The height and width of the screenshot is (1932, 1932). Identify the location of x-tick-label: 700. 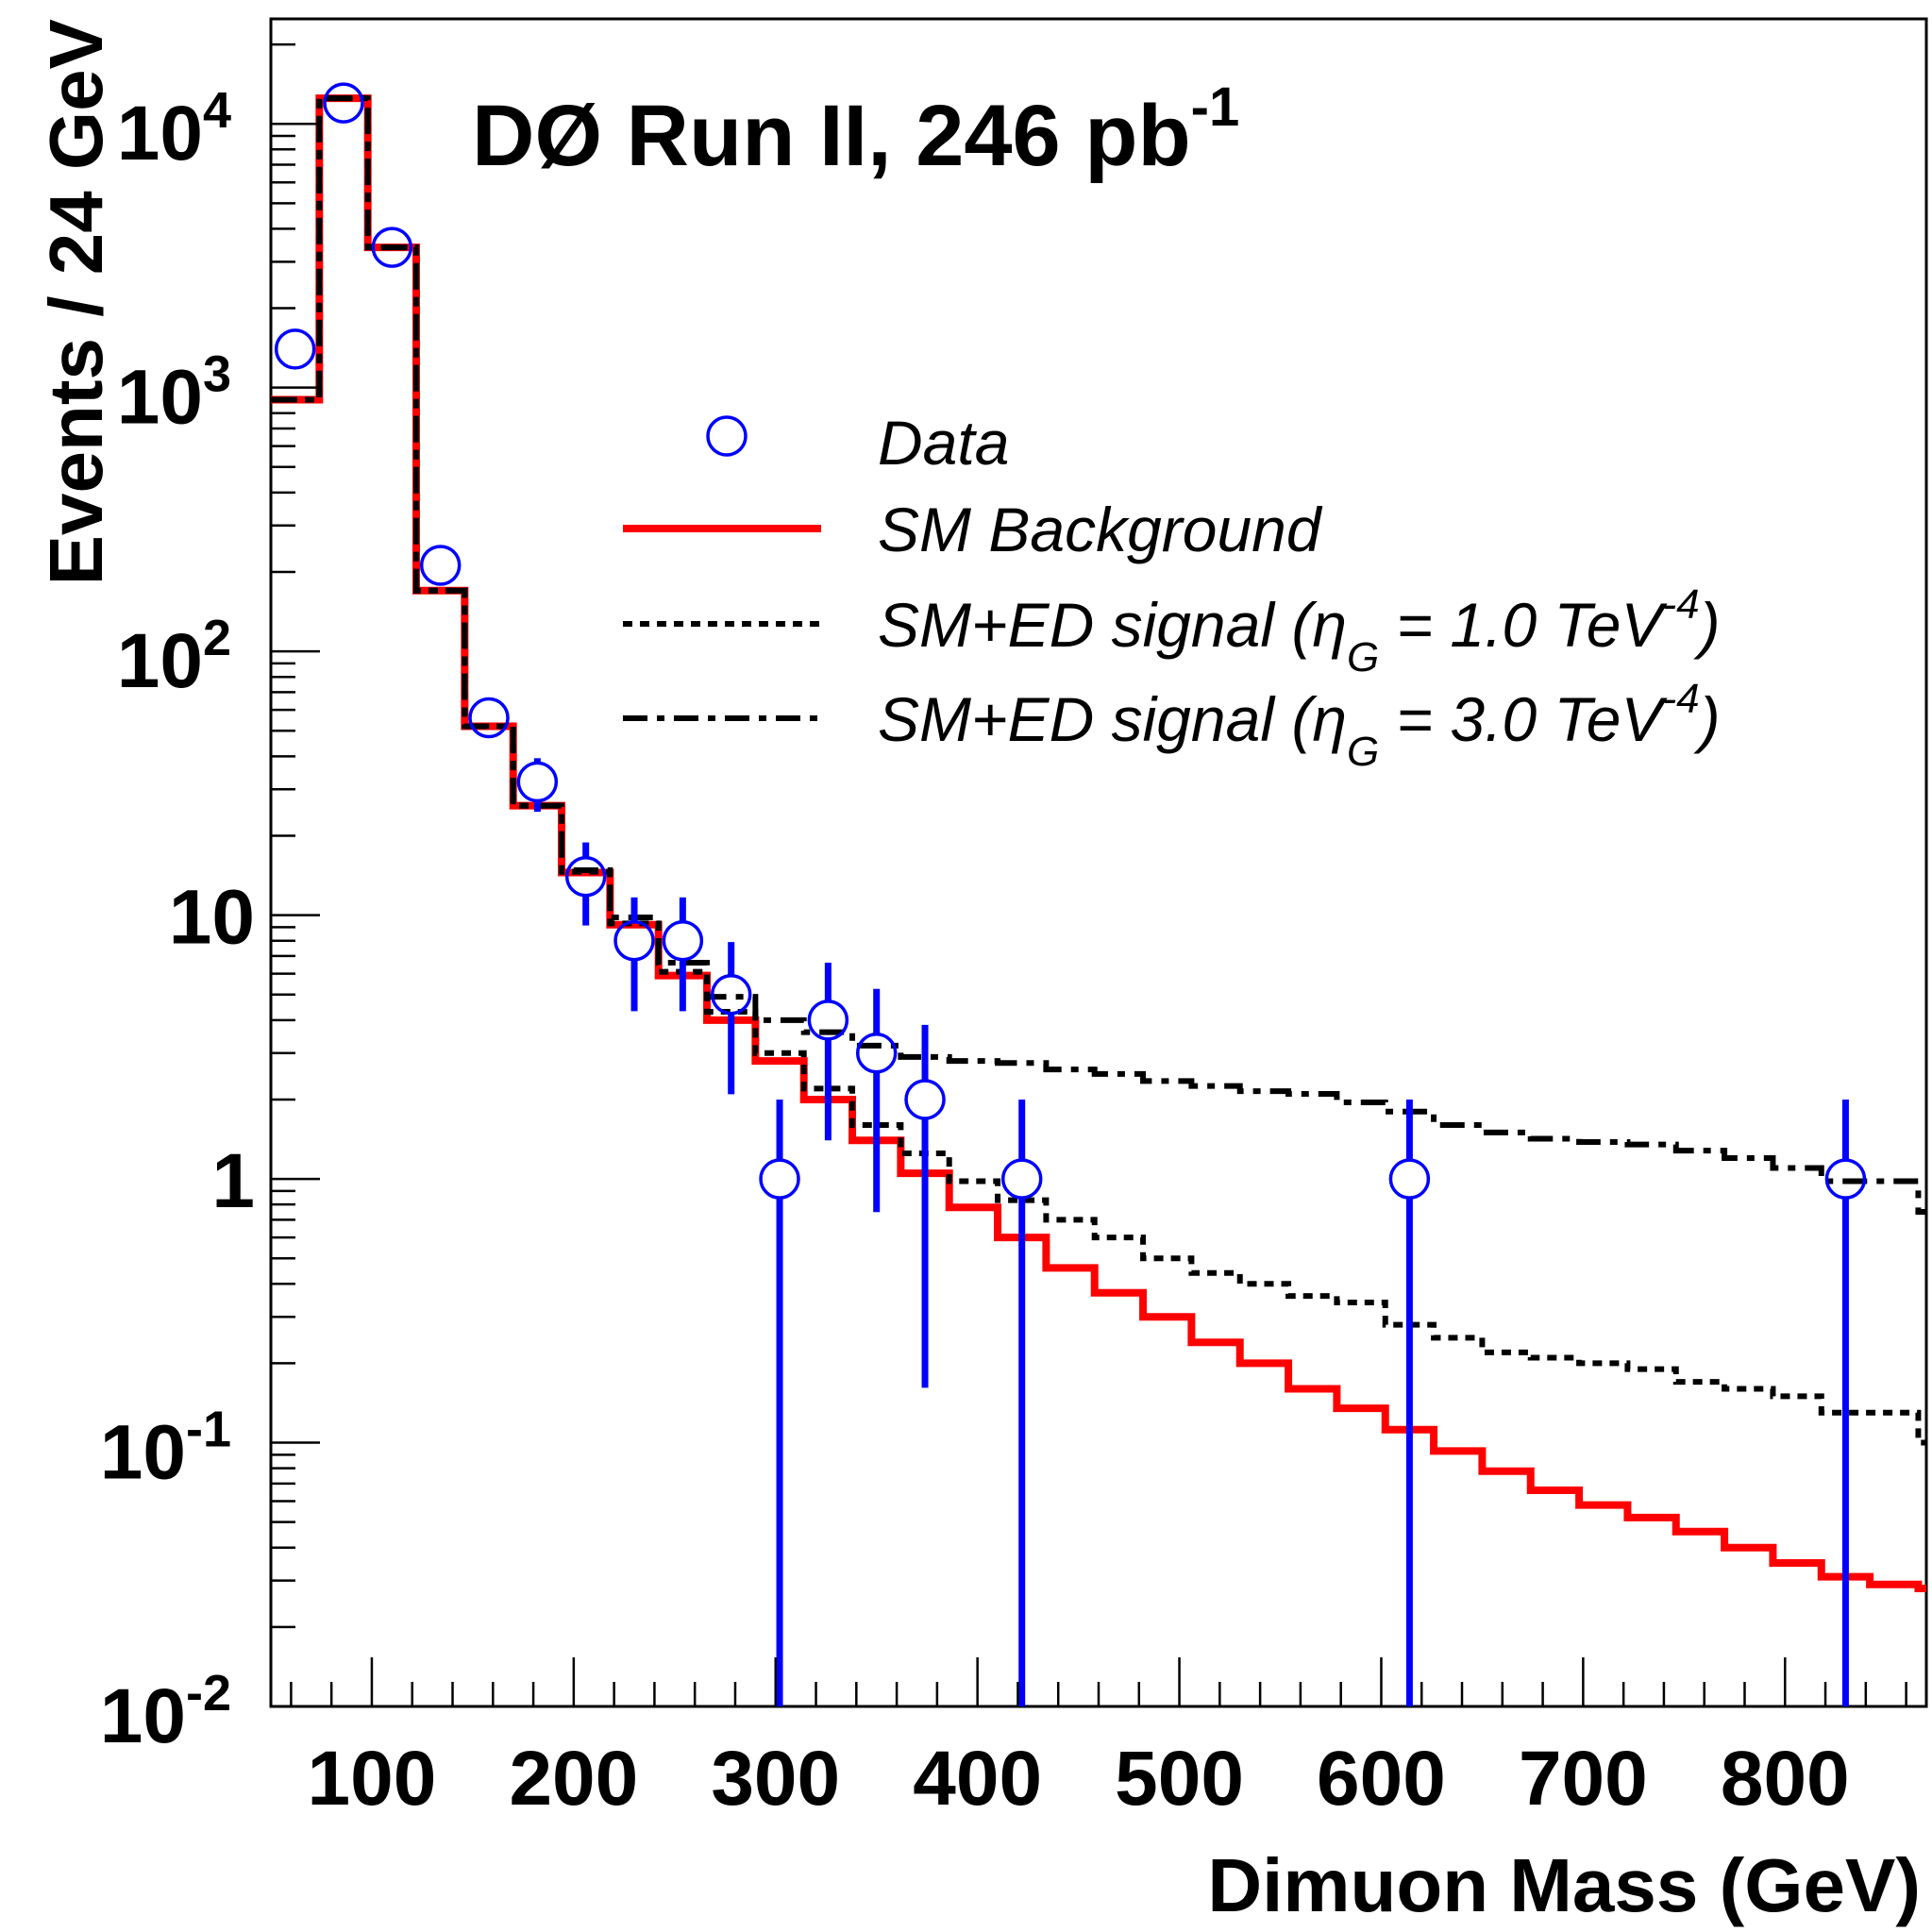
(1583, 1779).